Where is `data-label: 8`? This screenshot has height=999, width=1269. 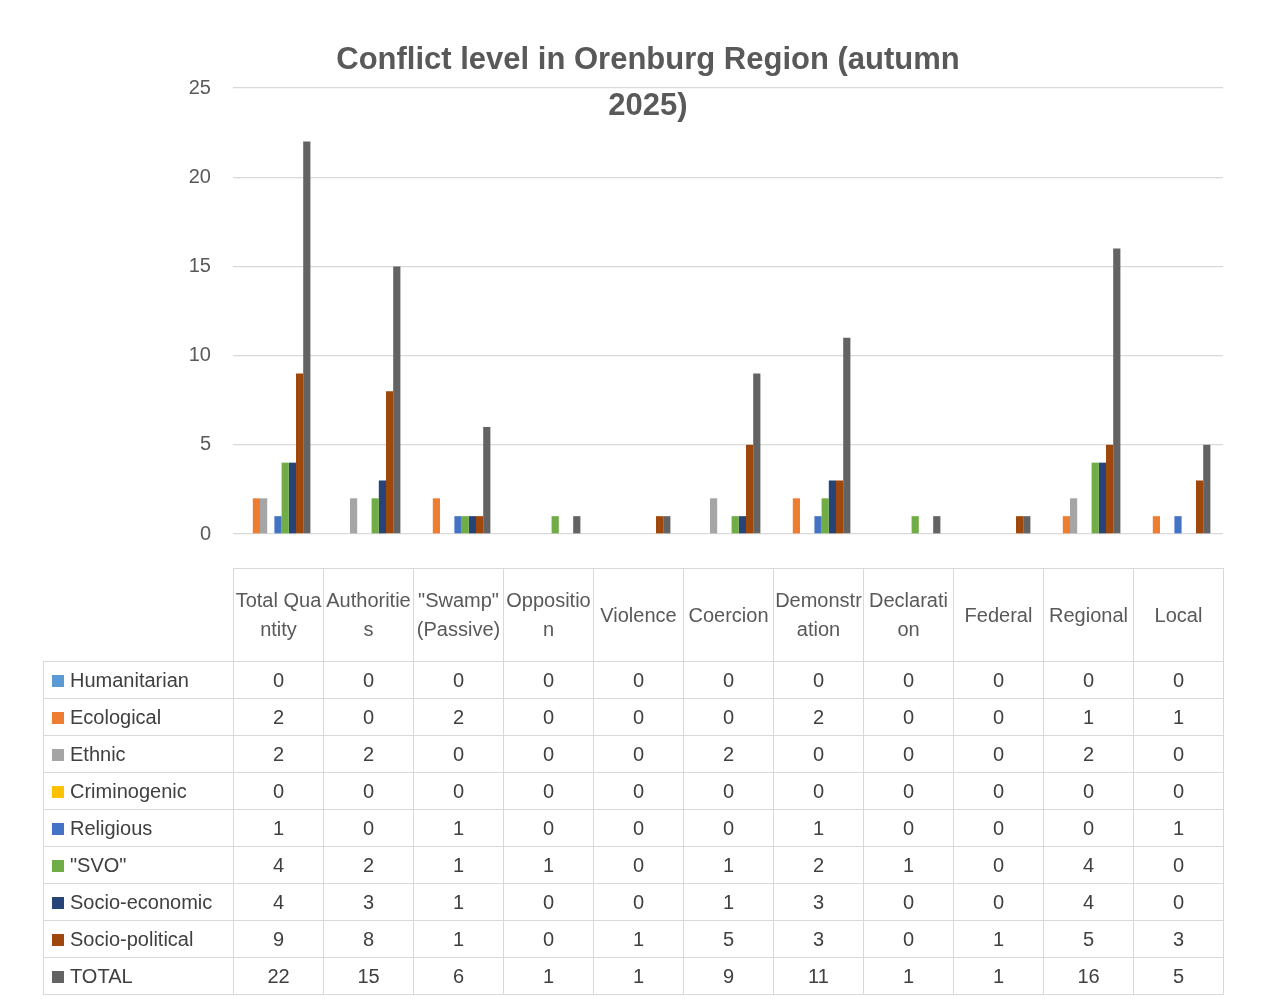
data-label: 8 is located at coordinates (368, 939).